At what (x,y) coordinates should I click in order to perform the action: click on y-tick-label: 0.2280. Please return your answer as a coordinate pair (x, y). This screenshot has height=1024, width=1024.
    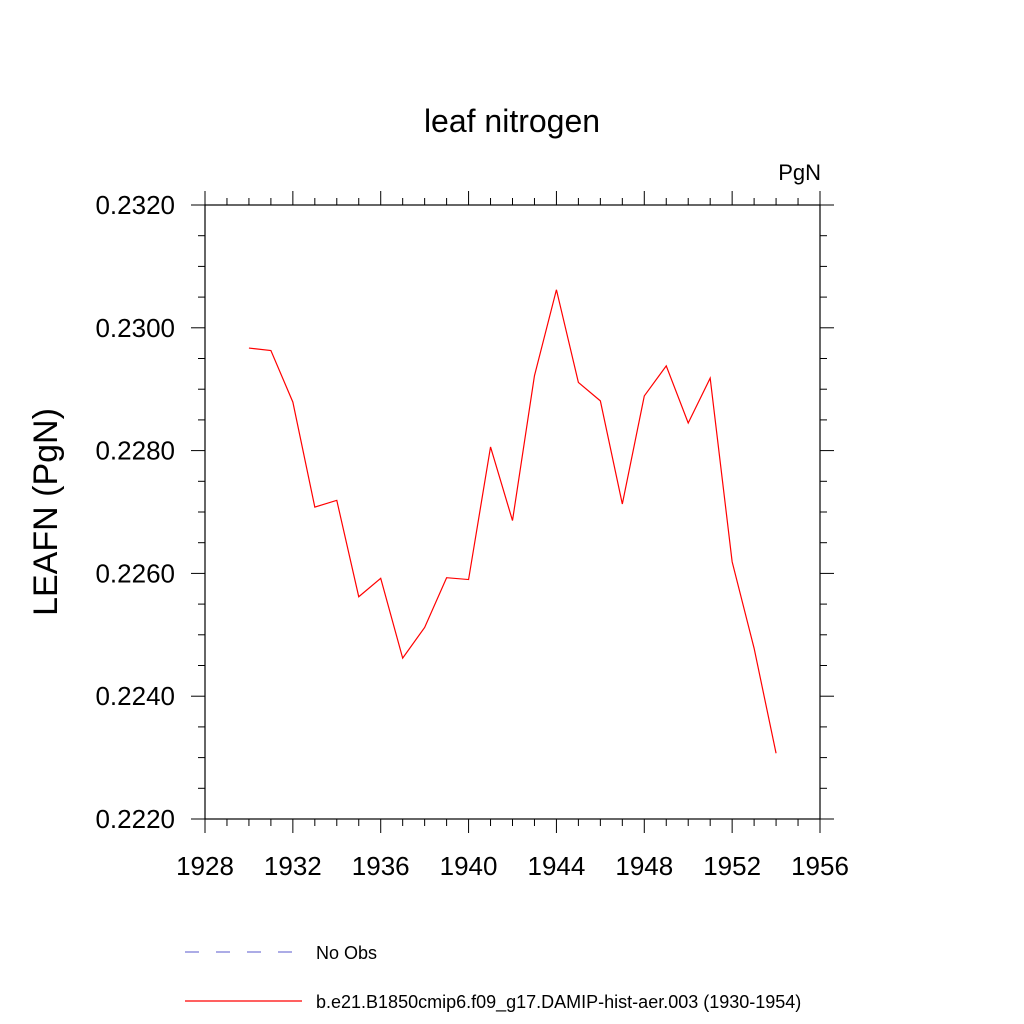
    Looking at the image, I should click on (135, 451).